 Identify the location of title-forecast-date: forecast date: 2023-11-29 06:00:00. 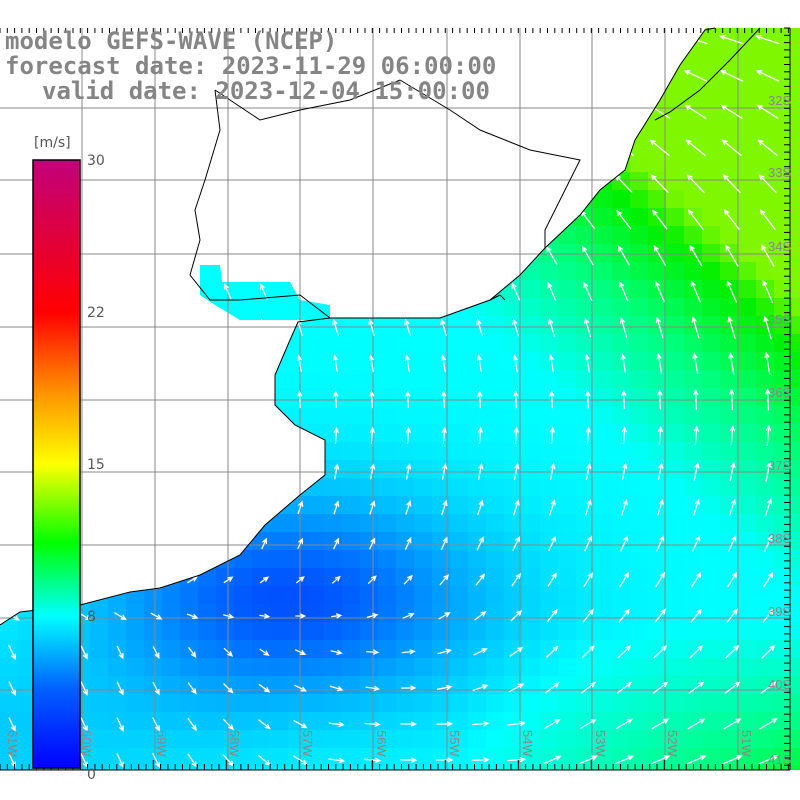
(251, 66).